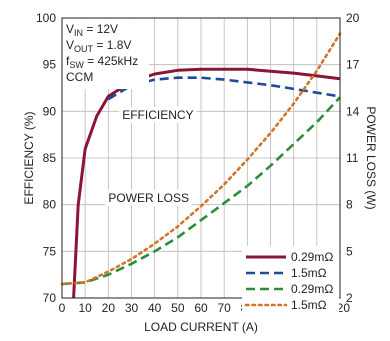 Image resolution: width=390 pixels, height=341 pixels. What do you see at coordinates (353, 18) in the screenshot?
I see `y-right-tick-label: 20` at bounding box center [353, 18].